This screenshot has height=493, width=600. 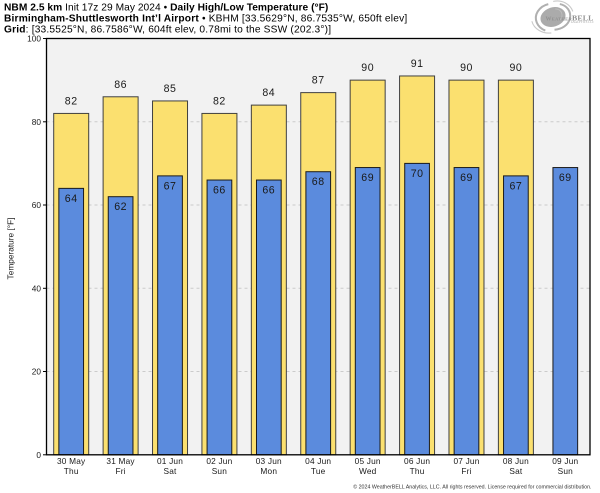 What do you see at coordinates (11, 249) in the screenshot?
I see `svg-text: Temperature [°F]` at bounding box center [11, 249].